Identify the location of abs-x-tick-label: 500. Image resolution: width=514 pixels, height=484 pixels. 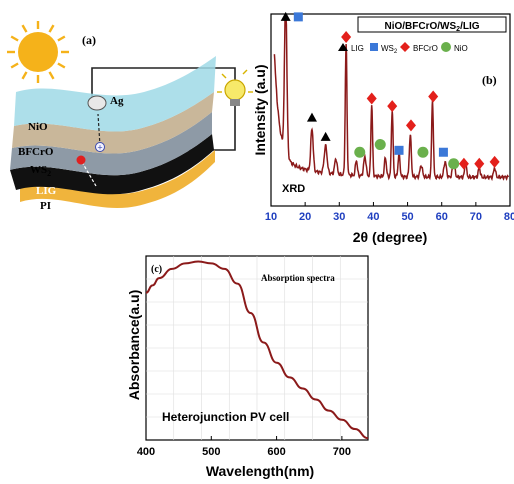
(211, 452).